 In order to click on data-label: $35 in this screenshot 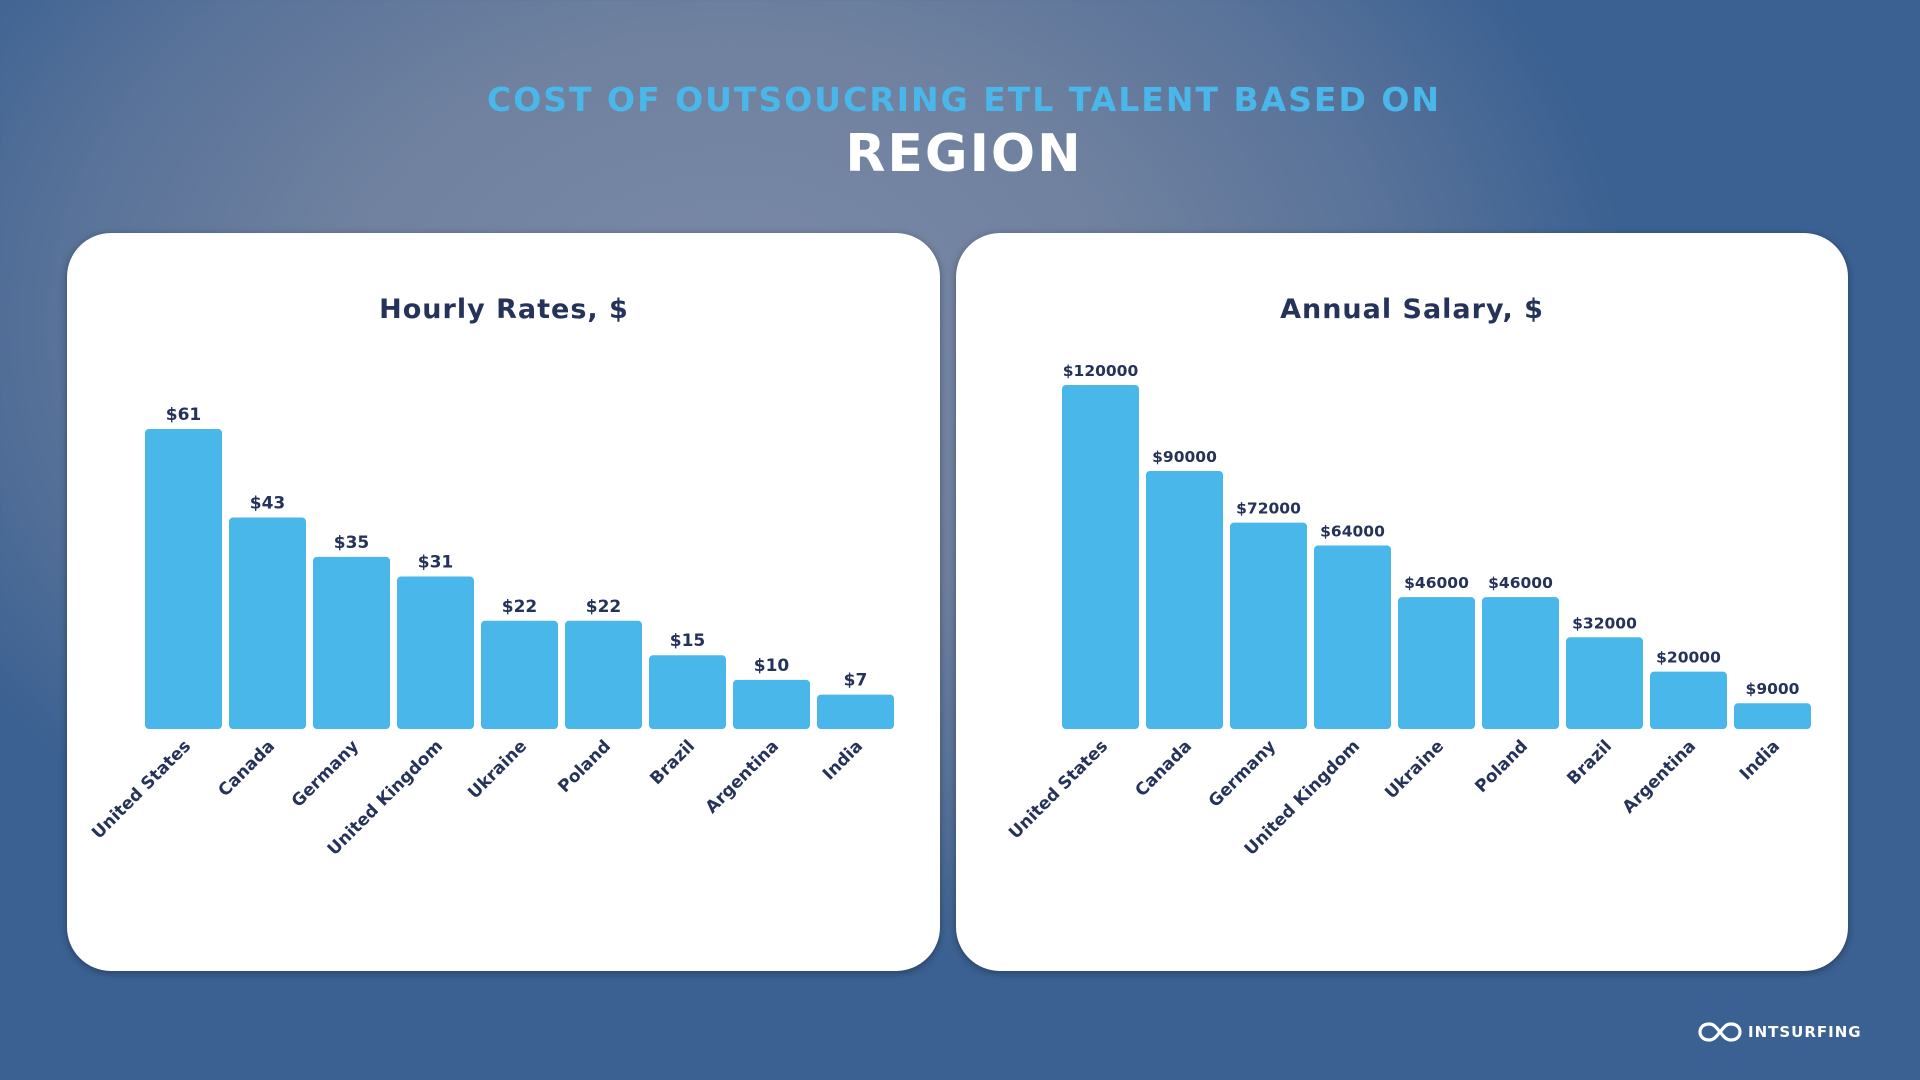, I will do `click(352, 543)`.